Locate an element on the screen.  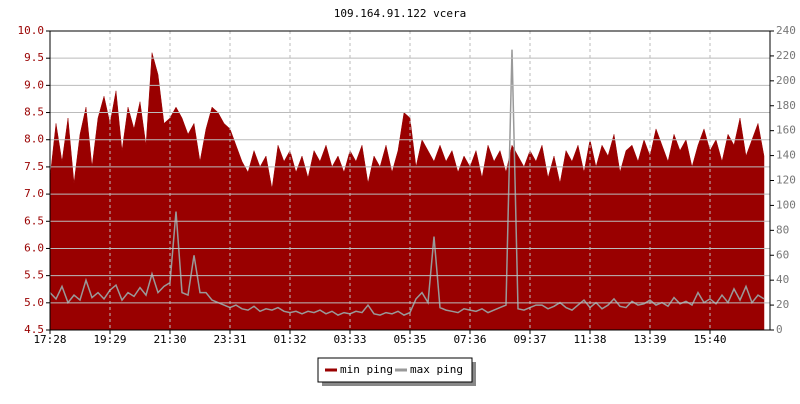
y-tick-label: 9.5 is located at coordinates (34, 57).